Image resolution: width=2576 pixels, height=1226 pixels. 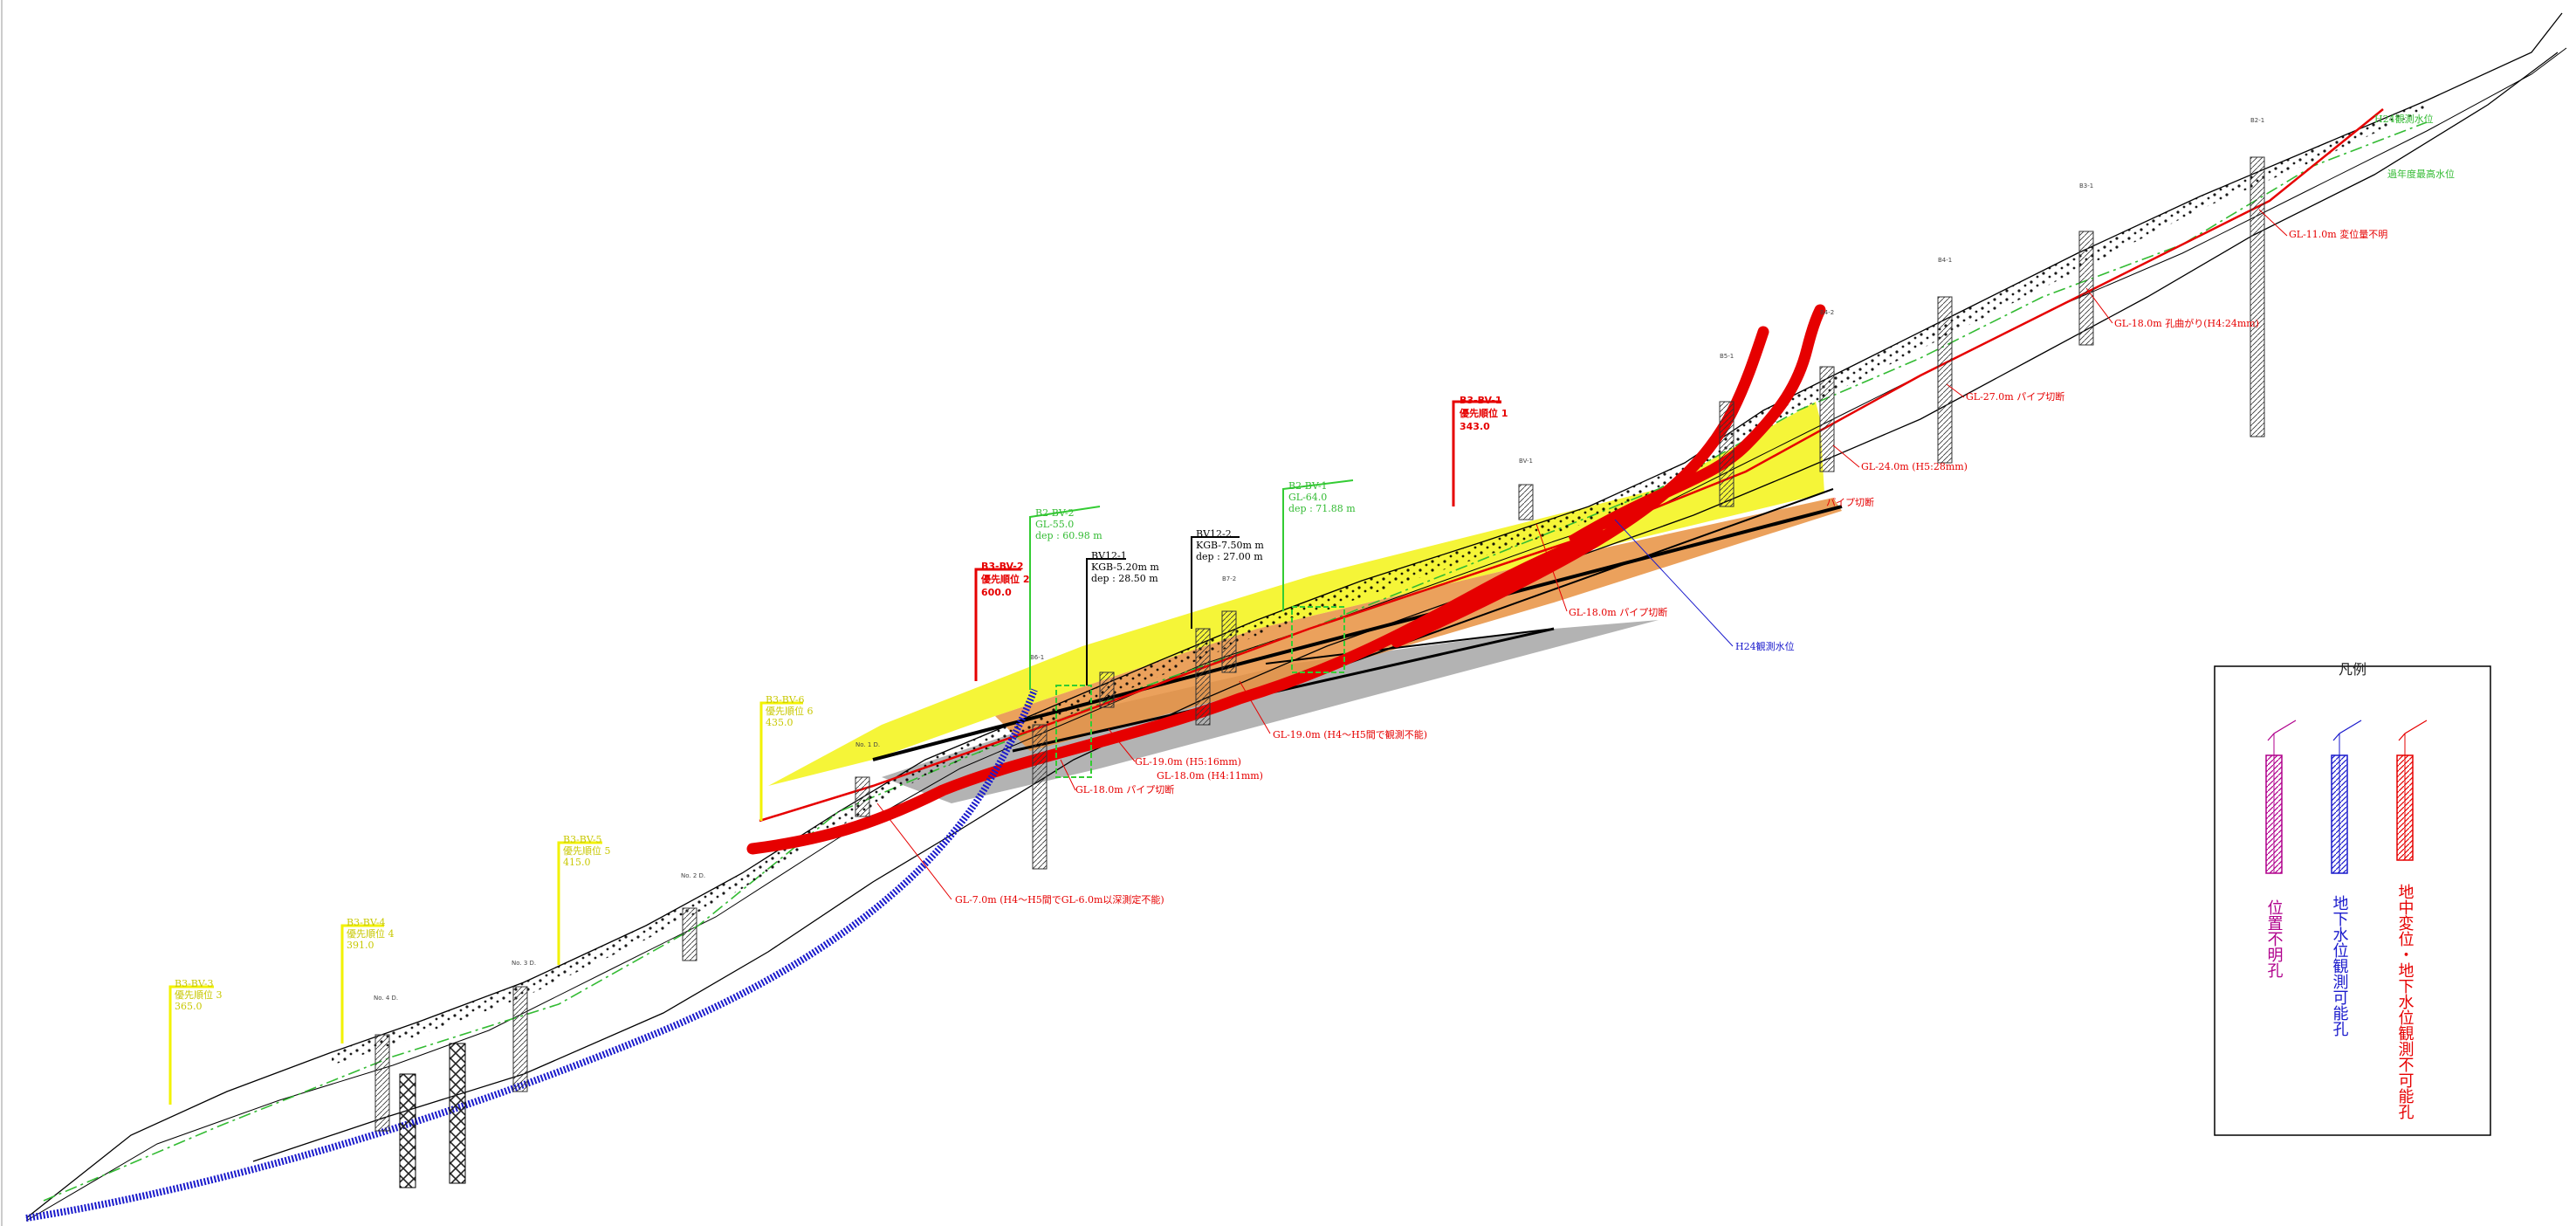 I want to click on legend-frame, so click(x=2352, y=901).